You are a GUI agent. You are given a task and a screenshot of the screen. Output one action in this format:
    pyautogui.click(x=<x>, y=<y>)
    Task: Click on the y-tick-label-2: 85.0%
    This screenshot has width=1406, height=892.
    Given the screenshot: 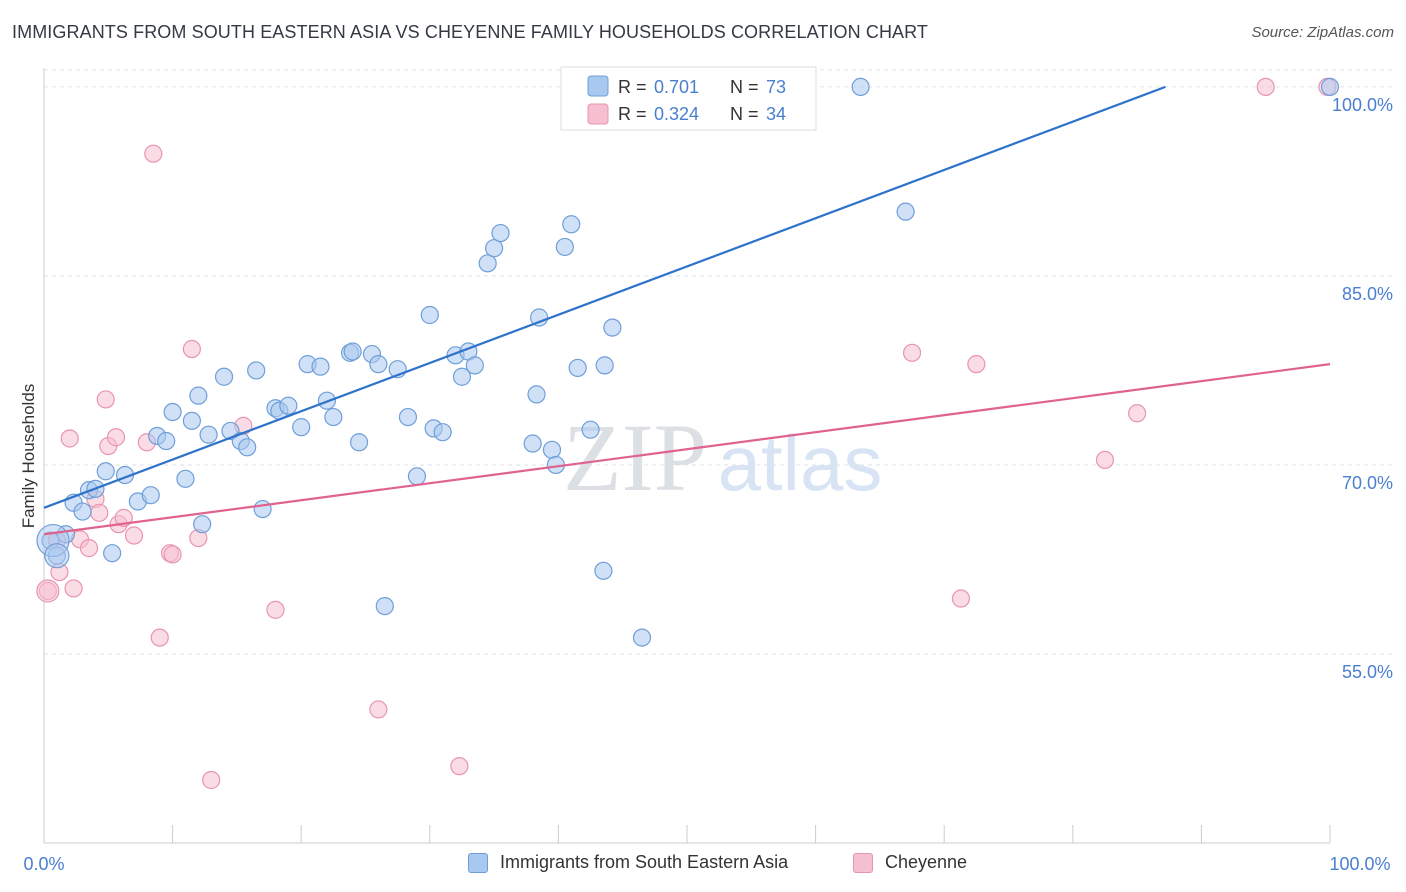 What is the action you would take?
    pyautogui.click(x=1367, y=294)
    